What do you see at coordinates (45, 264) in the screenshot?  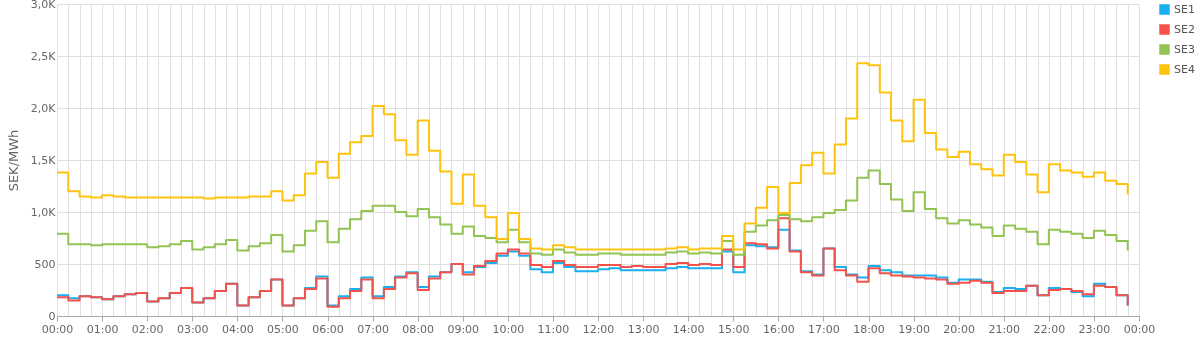 I see `y-tick-label: 500` at bounding box center [45, 264].